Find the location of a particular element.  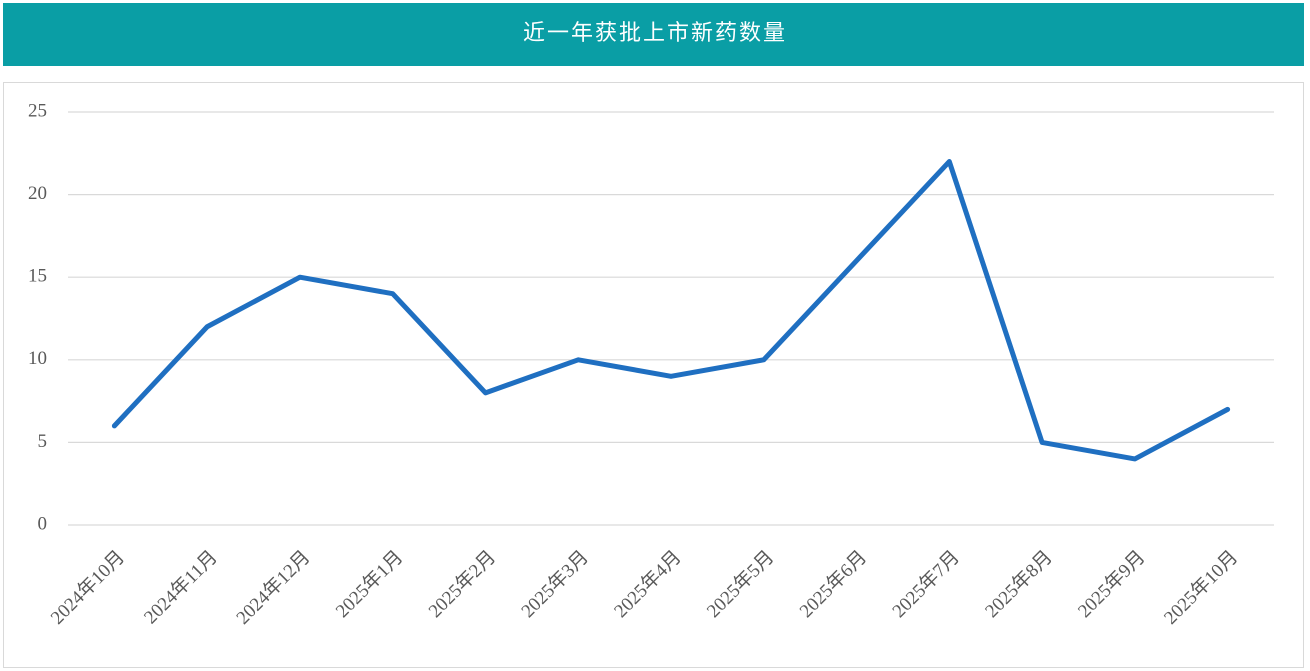

title-bar is located at coordinates (653, 34).